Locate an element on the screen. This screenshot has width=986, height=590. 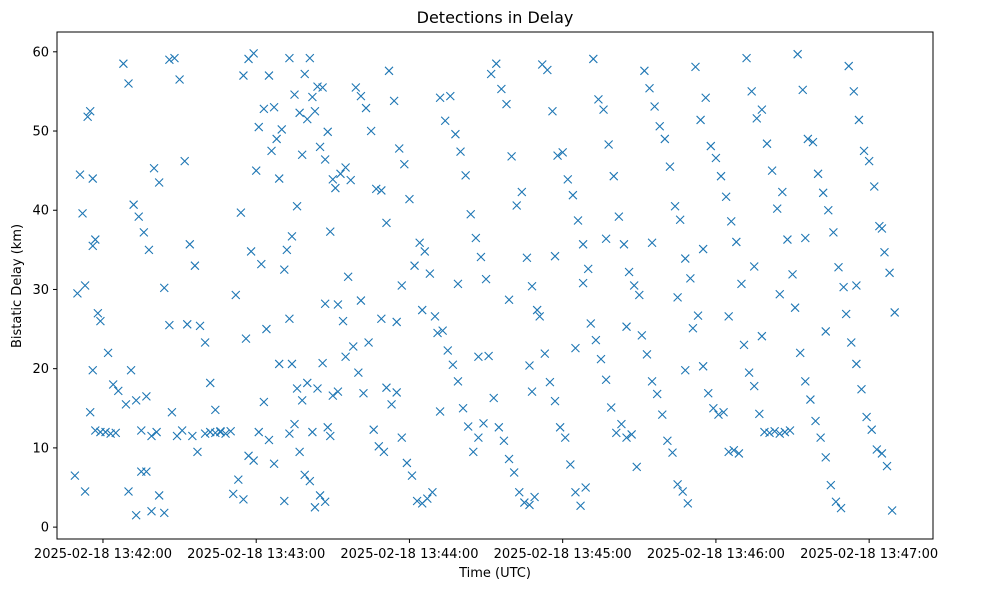
chart-title: Detections in Delay is located at coordinates (495, 17).